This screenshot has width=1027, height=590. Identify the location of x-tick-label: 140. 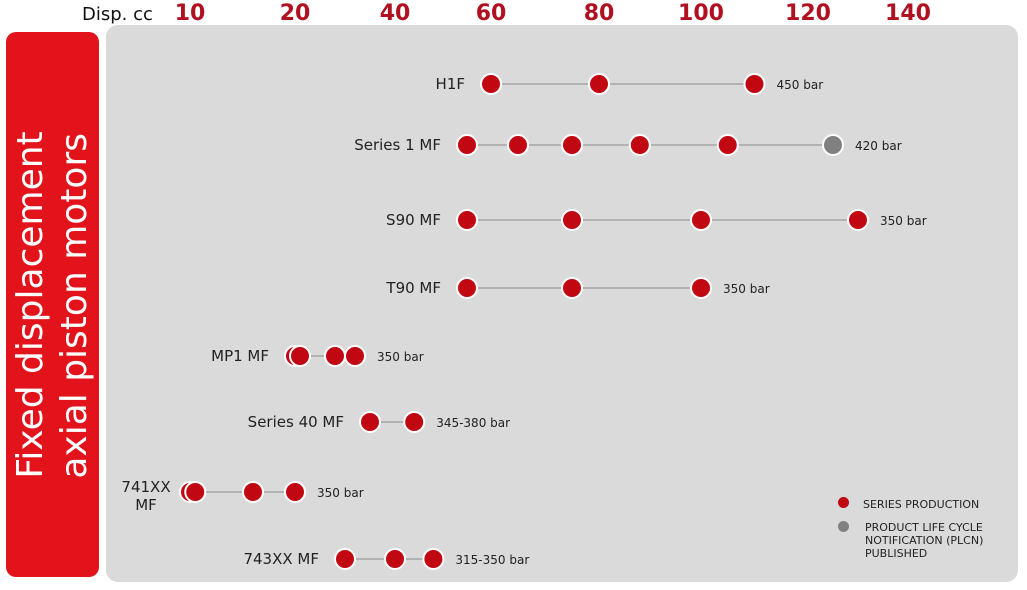
(908, 13).